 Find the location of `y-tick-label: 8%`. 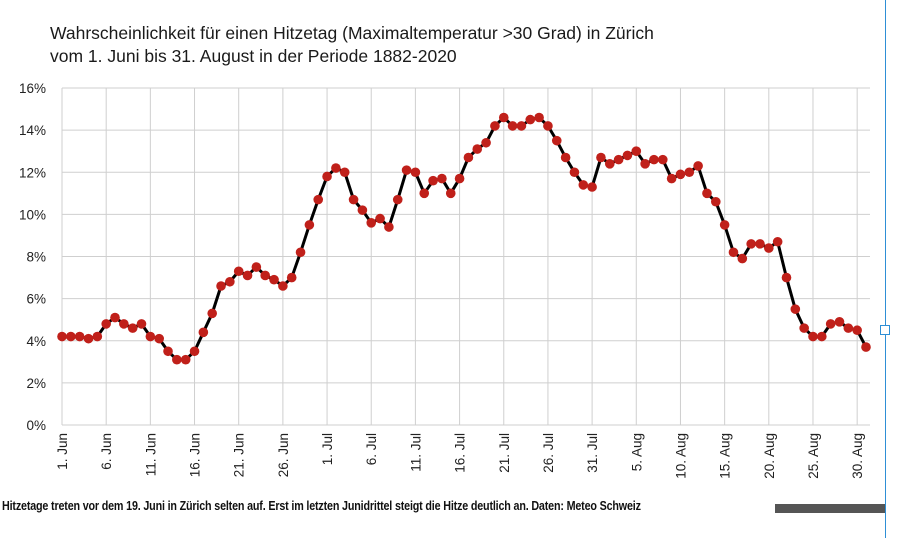

y-tick-label: 8% is located at coordinates (36, 257).